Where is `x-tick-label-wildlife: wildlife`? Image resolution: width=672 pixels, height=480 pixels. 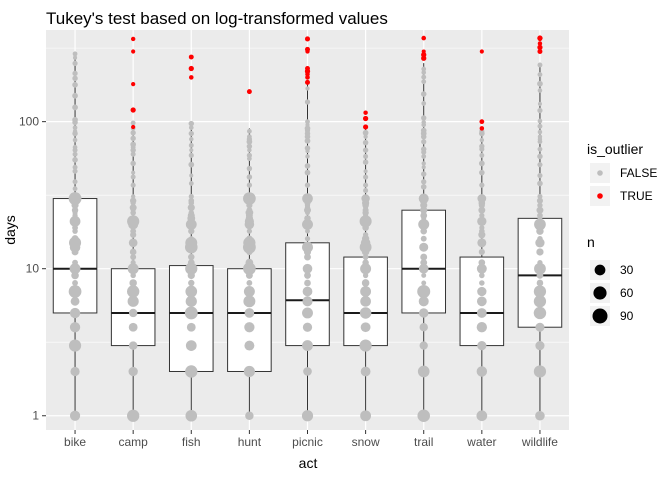 x-tick-label-wildlife: wildlife is located at coordinates (539, 442).